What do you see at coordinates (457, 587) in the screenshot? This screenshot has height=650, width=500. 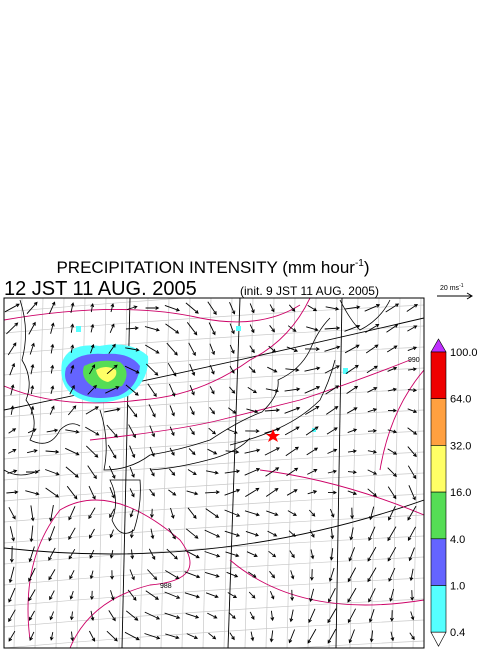 I see `colorbar-label: 1.0` at bounding box center [457, 587].